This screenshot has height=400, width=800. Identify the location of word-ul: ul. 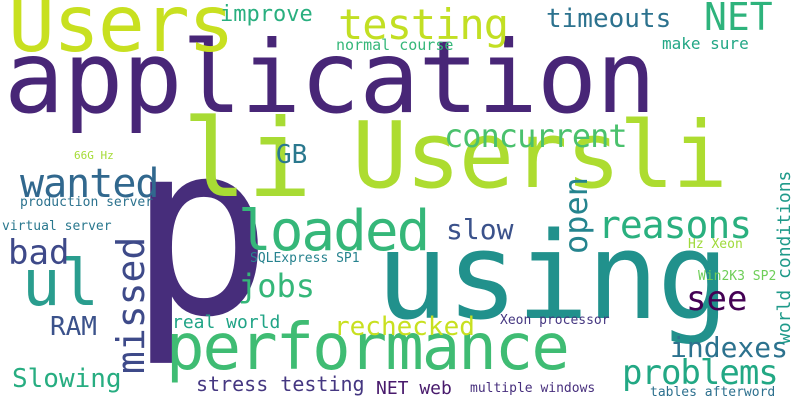
(61, 284).